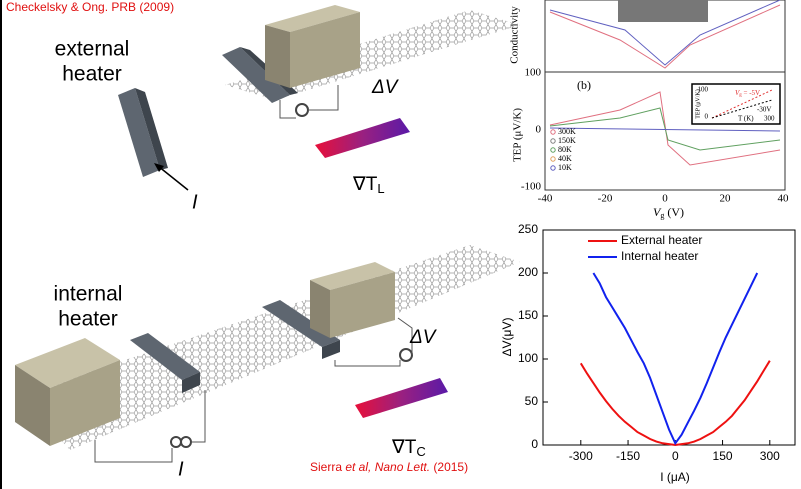 The width and height of the screenshot is (801, 489). What do you see at coordinates (784, 199) in the screenshot?
I see `tick-label: 40` at bounding box center [784, 199].